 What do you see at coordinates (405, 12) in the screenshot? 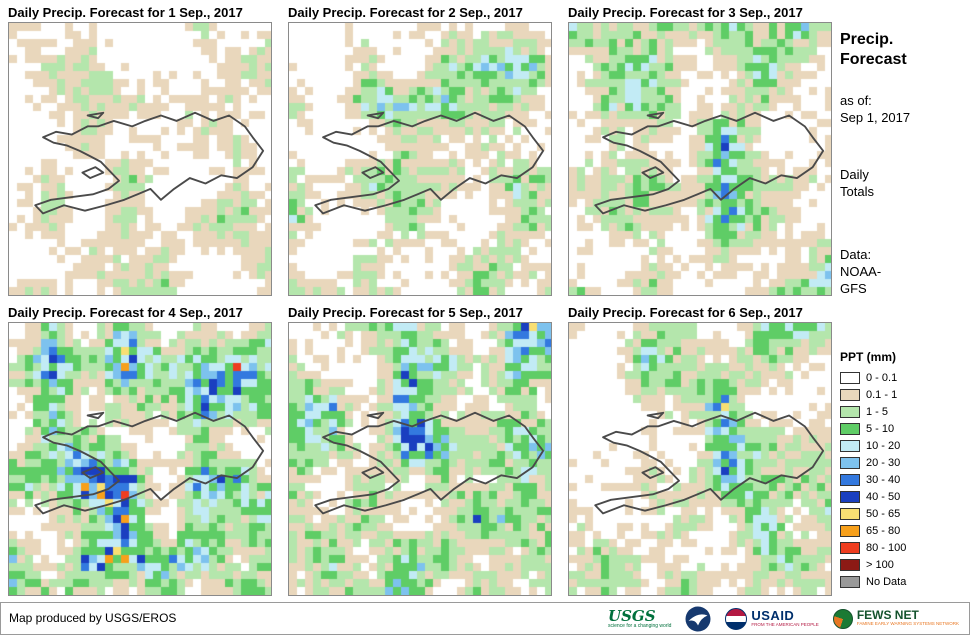
I see `panel-title: Daily Precip. Forecast for 2 Sep., 2017` at bounding box center [405, 12].